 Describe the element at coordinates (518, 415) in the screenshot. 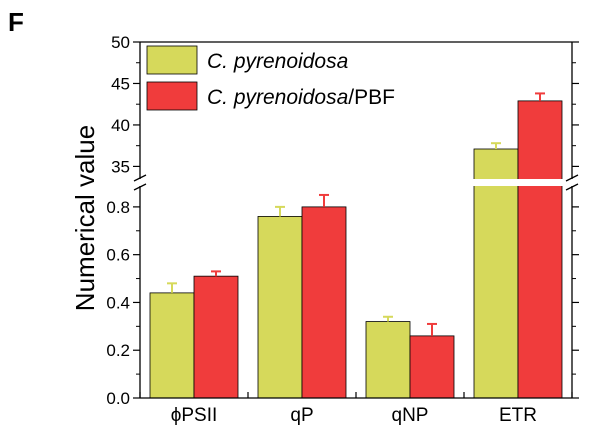

I see `x-tick-label: ETR` at that location.